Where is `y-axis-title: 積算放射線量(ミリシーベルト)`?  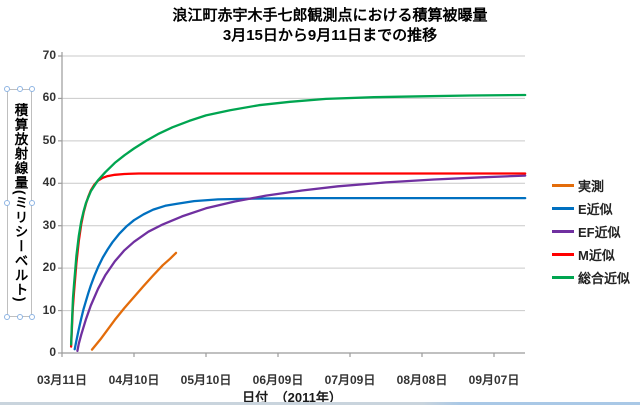 y-axis-title: 積算放射線量(ミリシーベルト) is located at coordinates (20, 203).